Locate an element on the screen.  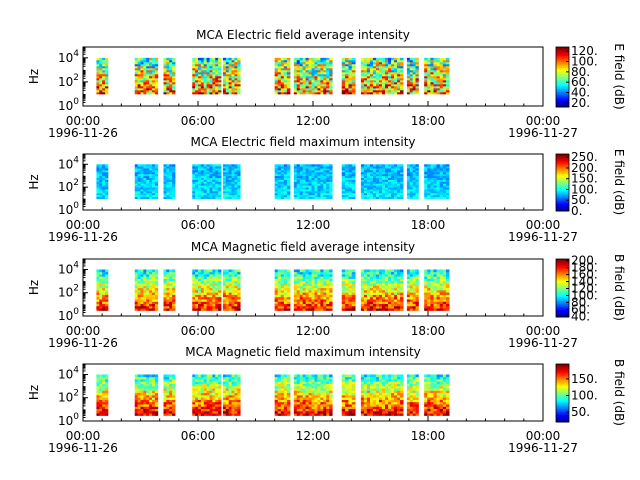
data-segment is located at coordinates (169, 76).